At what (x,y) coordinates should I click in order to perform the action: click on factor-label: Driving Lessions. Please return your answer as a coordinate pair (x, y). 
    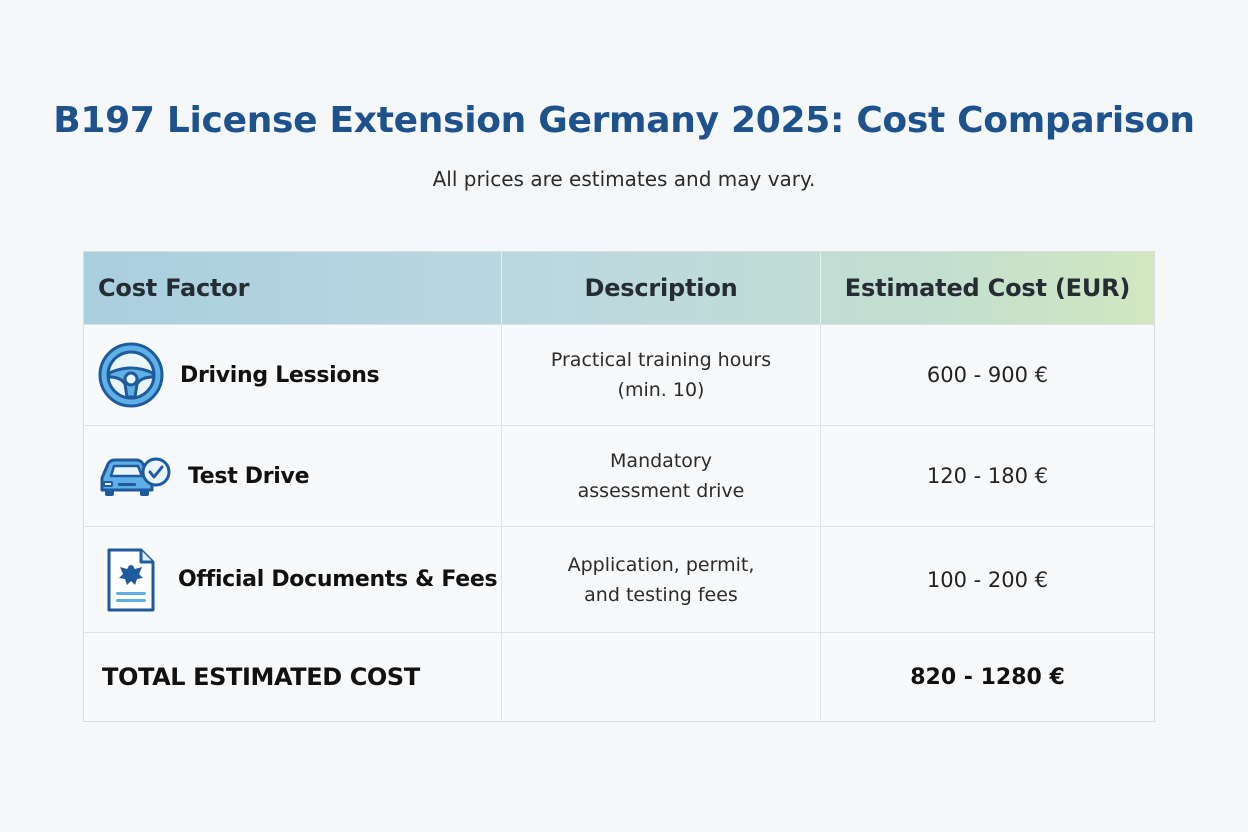
    Looking at the image, I should click on (280, 375).